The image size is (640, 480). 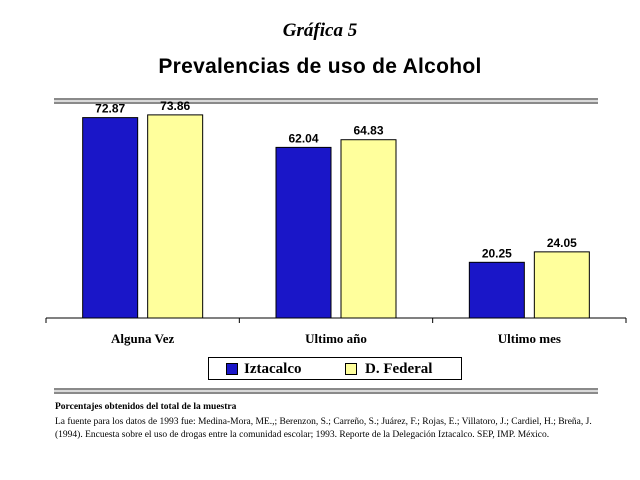 What do you see at coordinates (303, 138) in the screenshot?
I see `data-label: 62.04` at bounding box center [303, 138].